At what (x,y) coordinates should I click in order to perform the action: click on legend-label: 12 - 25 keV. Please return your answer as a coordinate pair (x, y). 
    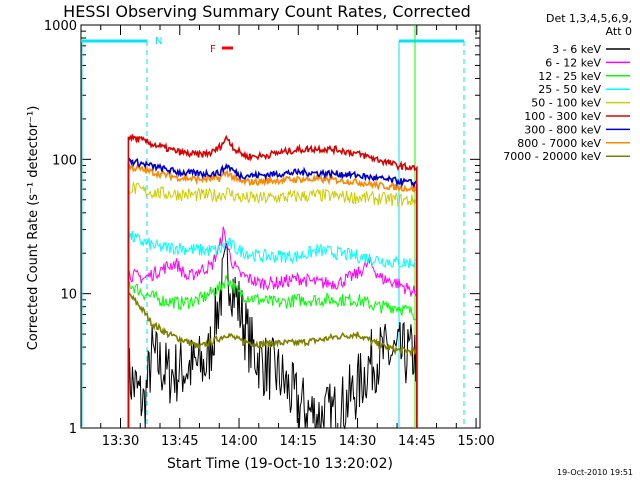
    Looking at the image, I should click on (569, 76).